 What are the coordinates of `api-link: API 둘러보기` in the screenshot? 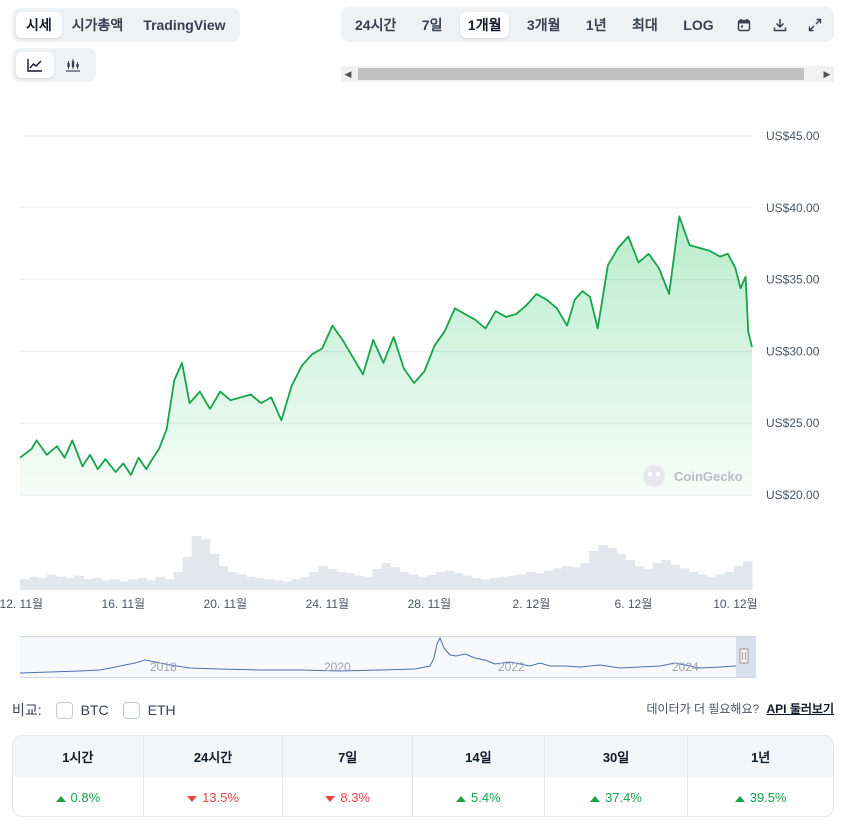 It's located at (800, 709).